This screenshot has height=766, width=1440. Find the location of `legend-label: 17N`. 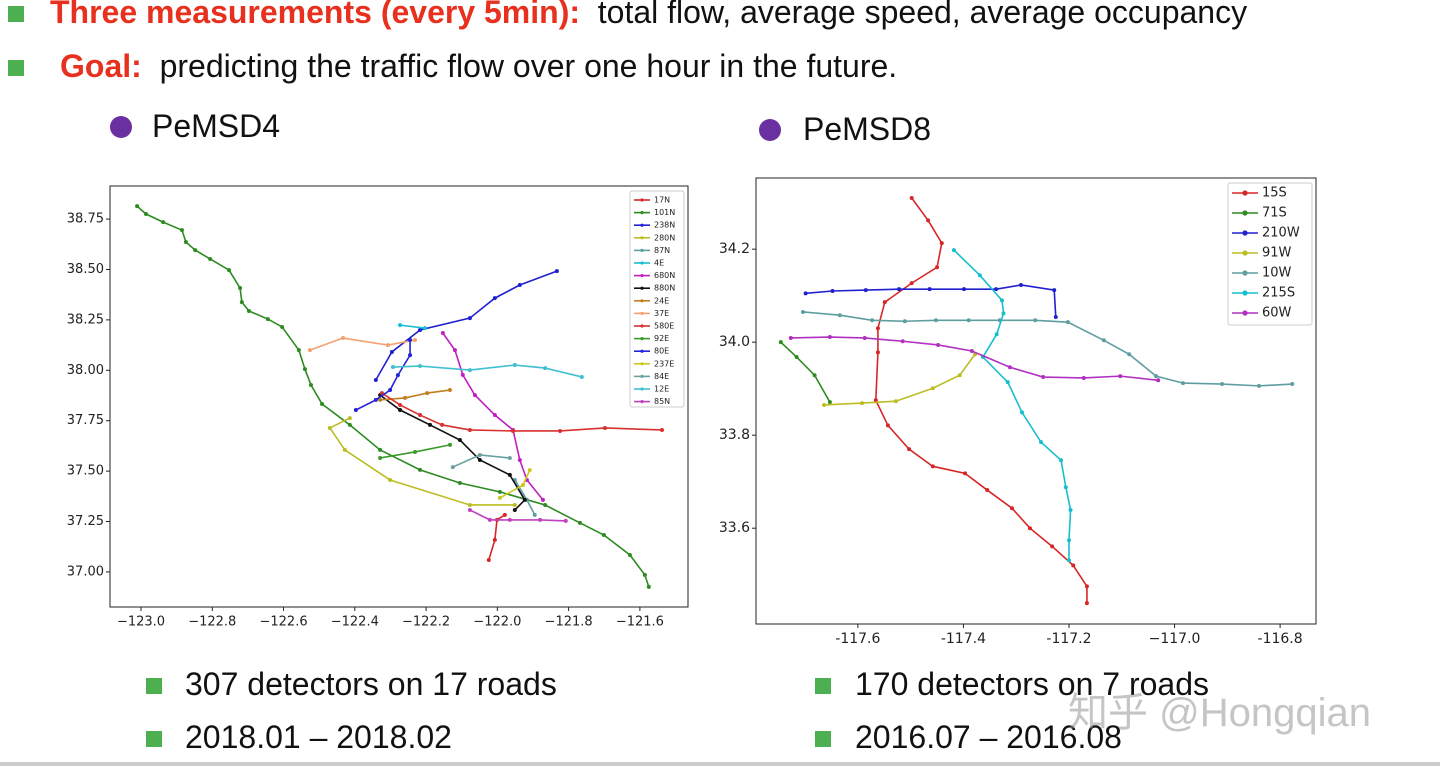

legend-label: 17N is located at coordinates (662, 200).